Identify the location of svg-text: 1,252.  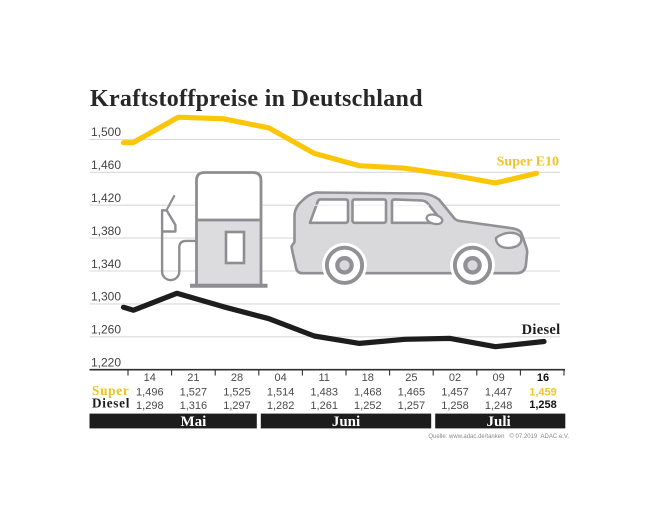
(368, 406).